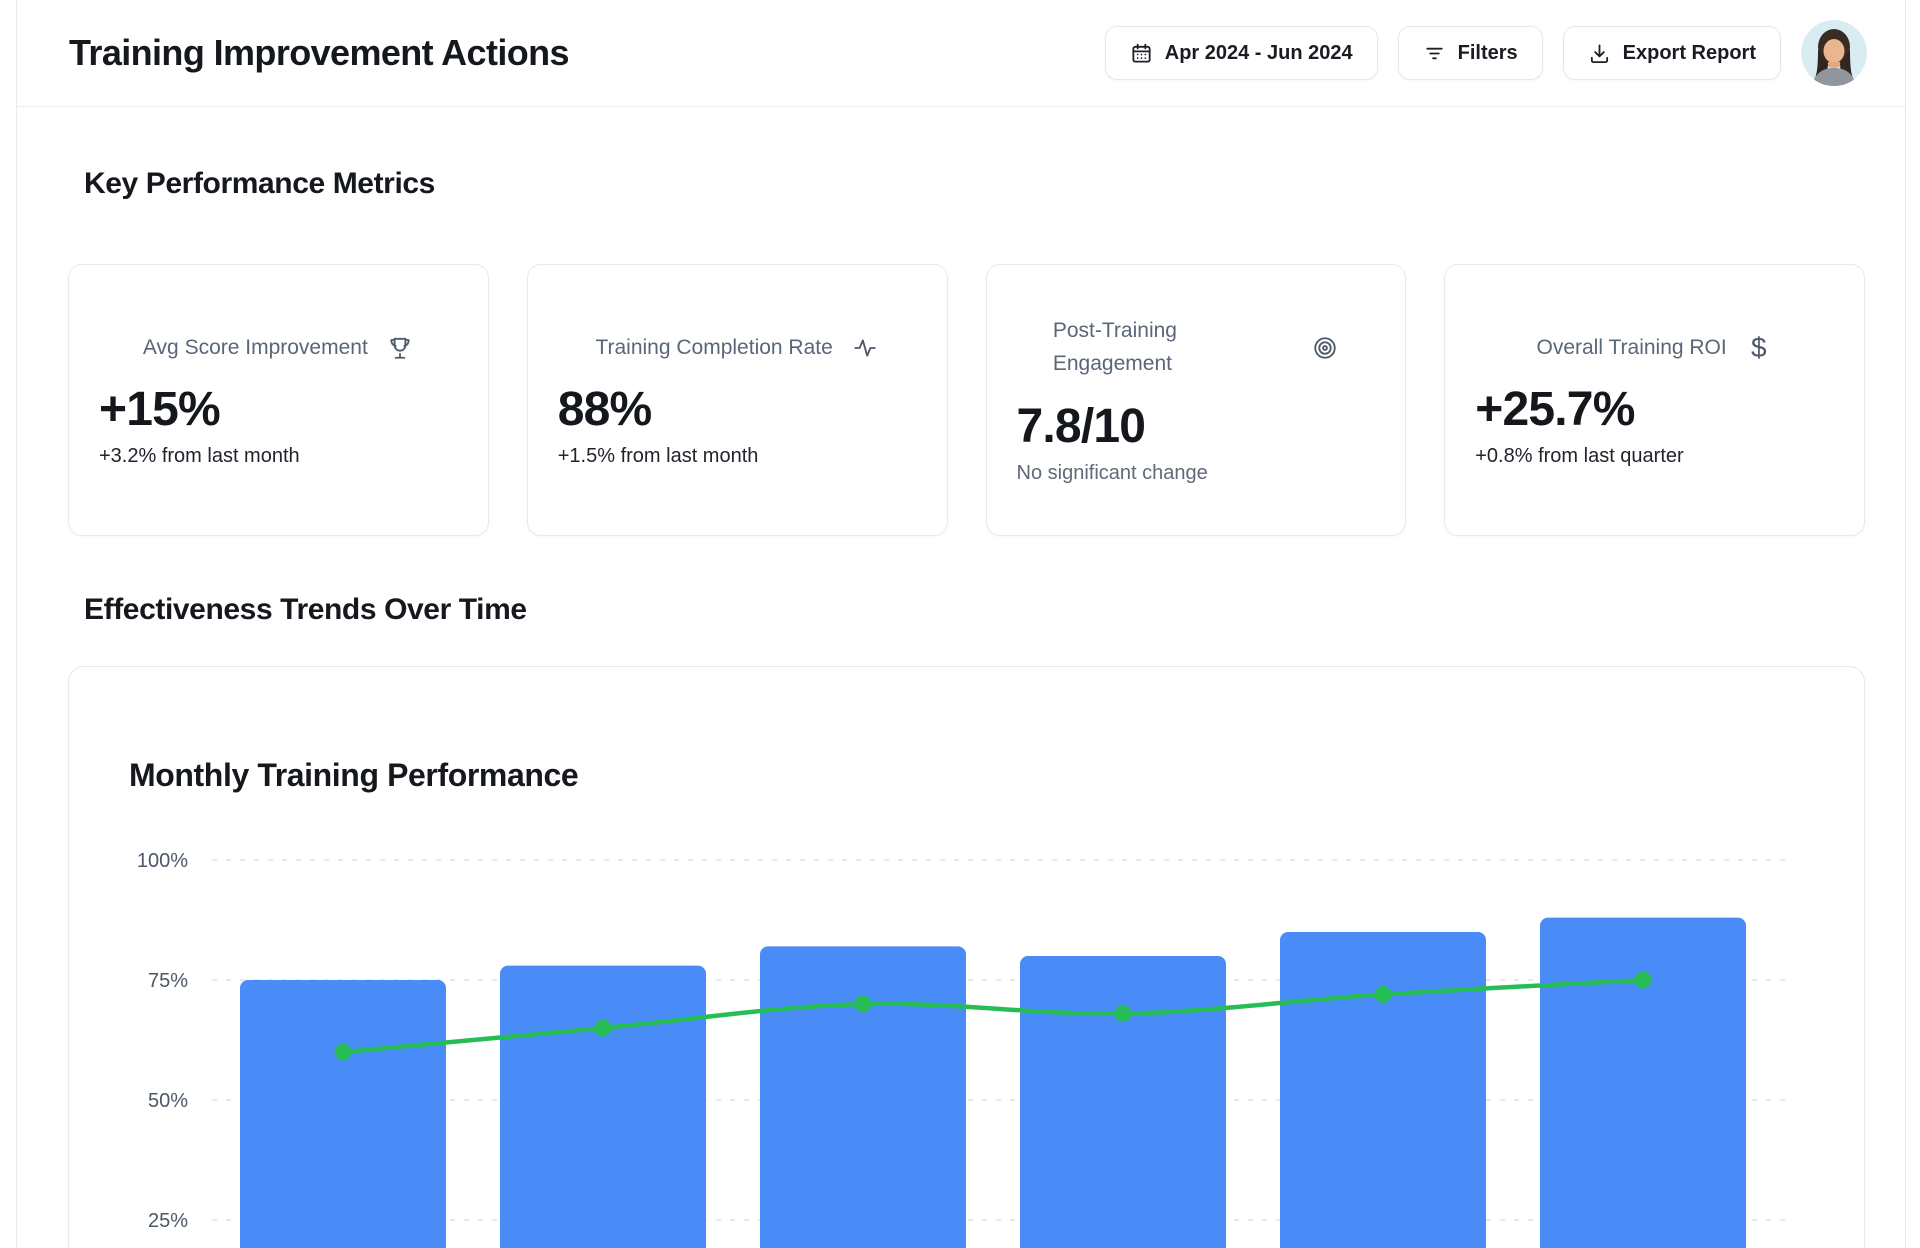  Describe the element at coordinates (160, 410) in the screenshot. I see `metric-value: +15%` at that location.